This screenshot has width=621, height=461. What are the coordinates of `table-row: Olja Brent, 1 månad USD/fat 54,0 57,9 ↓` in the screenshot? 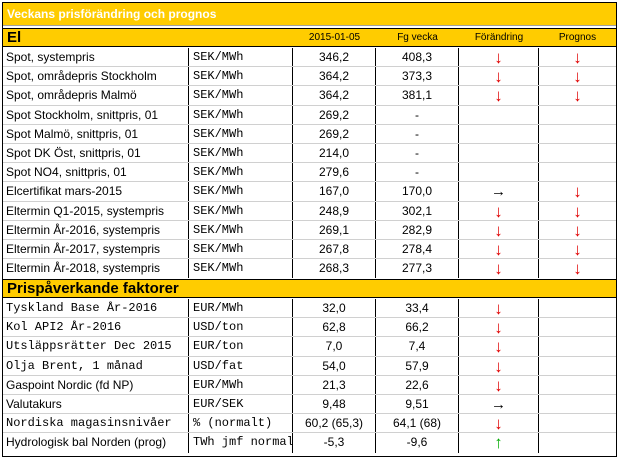 It's located at (309, 366).